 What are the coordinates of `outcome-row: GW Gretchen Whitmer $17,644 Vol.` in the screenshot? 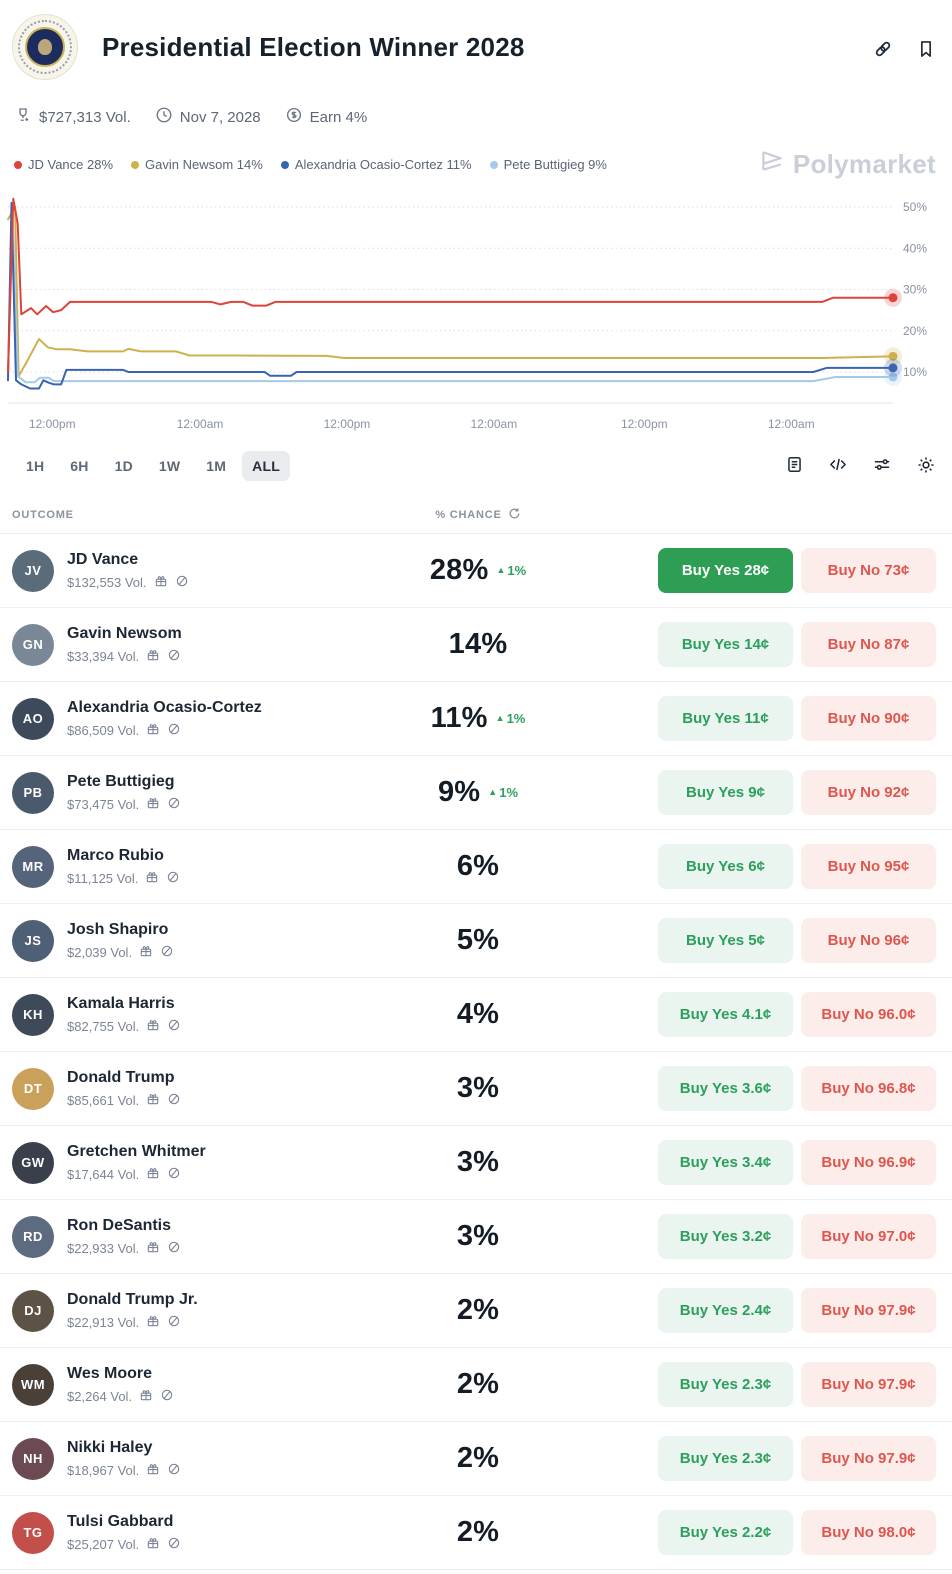 It's located at (476, 1162).